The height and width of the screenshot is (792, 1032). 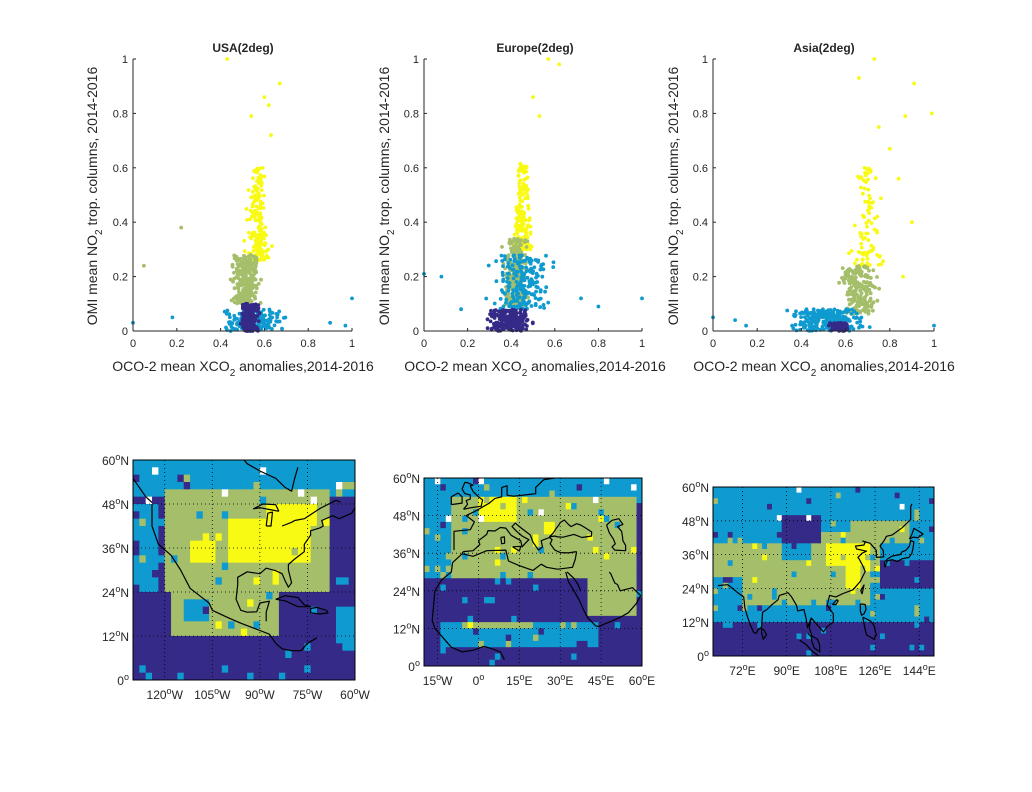 What do you see at coordinates (120, 114) in the screenshot?
I see `y-tick-label: 0.8` at bounding box center [120, 114].